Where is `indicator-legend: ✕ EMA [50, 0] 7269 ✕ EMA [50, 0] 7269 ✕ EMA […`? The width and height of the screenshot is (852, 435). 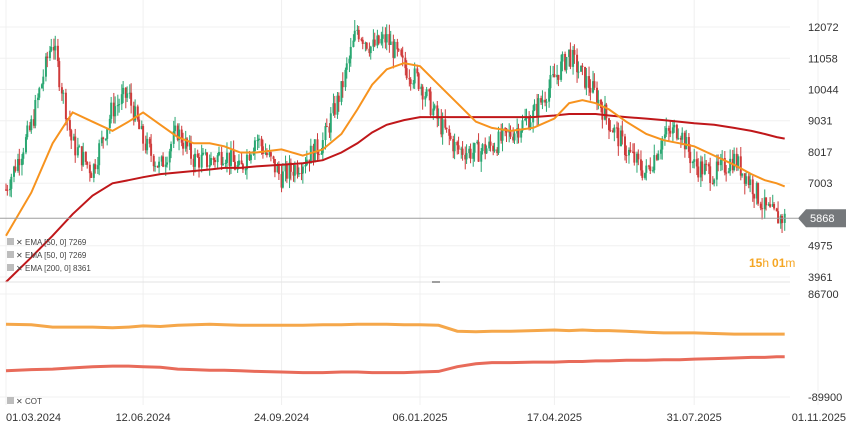 indicator-legend: ✕ EMA [50, 0] 7269 ✕ EMA [50, 0] 7269 ✕ EMA [… is located at coordinates (49, 255).